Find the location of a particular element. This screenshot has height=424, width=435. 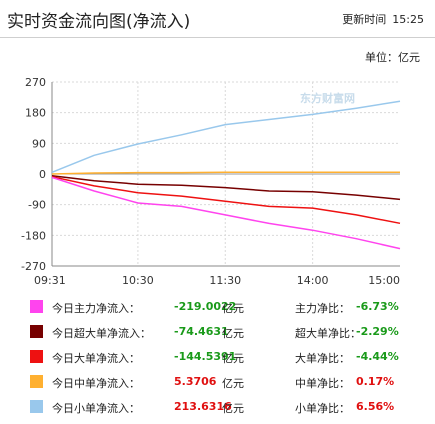

update-time-info: 更新时间 15:25 is located at coordinates (383, 19).